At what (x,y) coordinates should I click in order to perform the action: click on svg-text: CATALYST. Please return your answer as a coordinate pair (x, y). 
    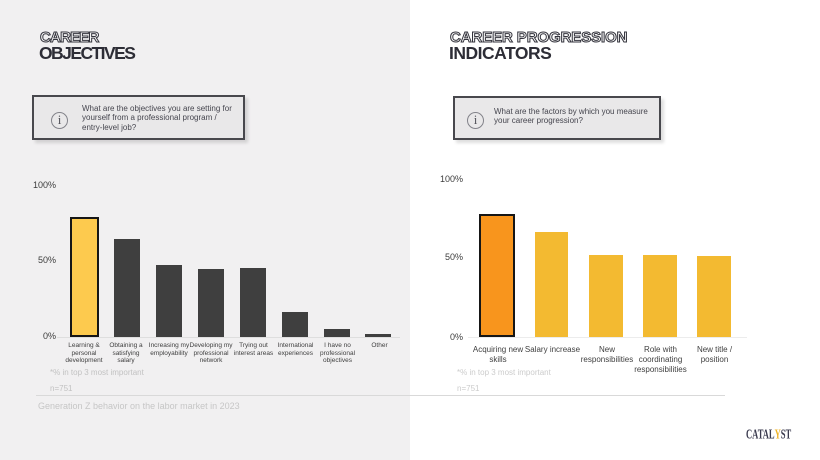
    Looking at the image, I should click on (769, 435).